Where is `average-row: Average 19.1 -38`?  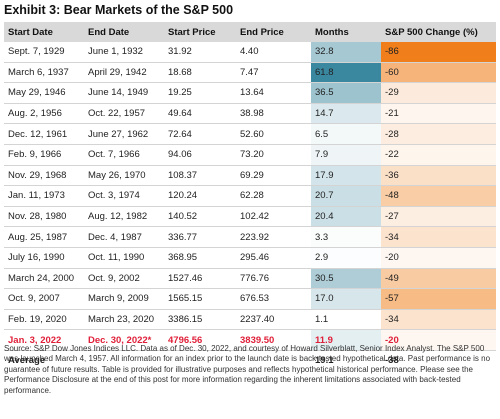 average-row: Average 19.1 -38 is located at coordinates (250, 360).